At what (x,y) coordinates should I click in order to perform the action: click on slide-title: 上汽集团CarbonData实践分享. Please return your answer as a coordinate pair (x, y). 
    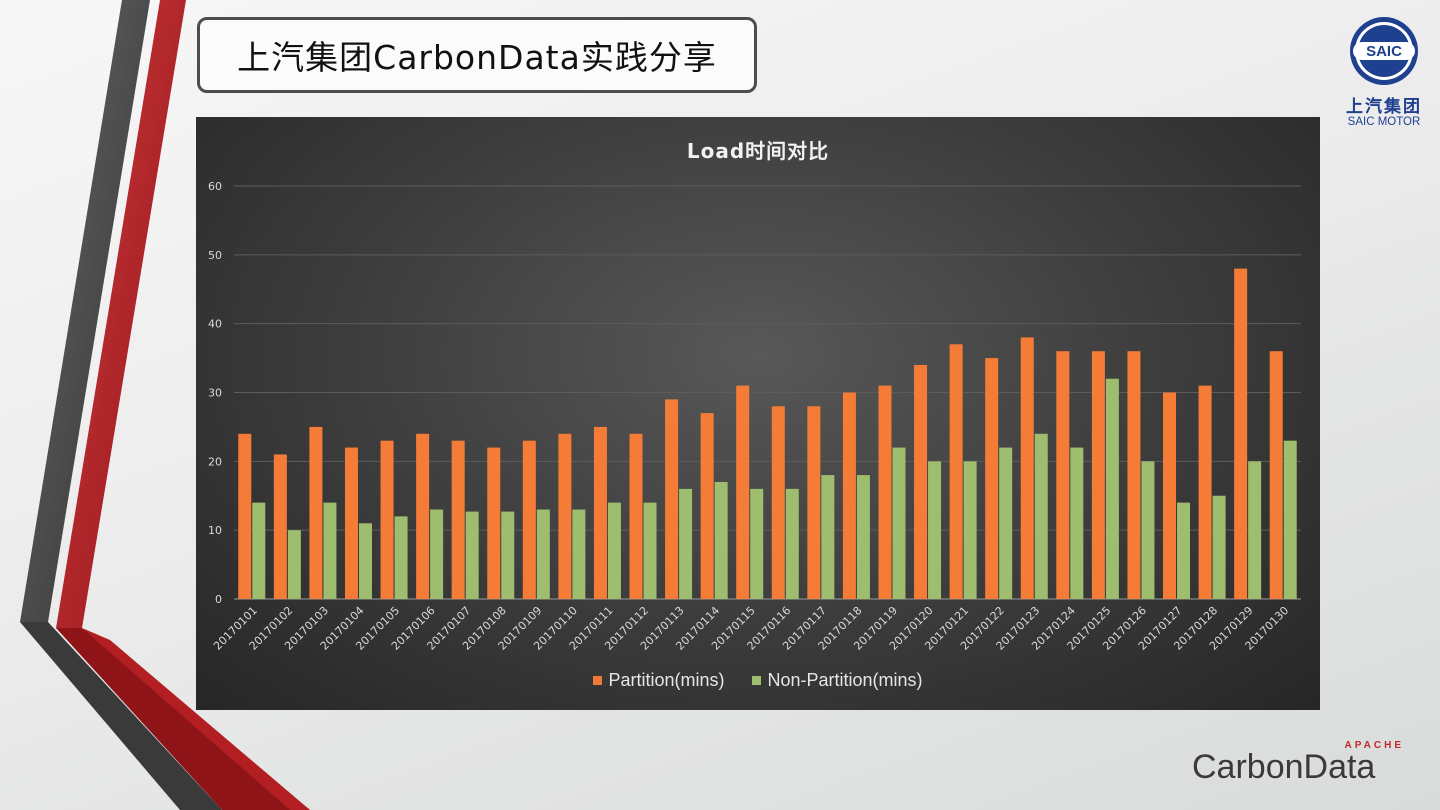
    Looking at the image, I should click on (477, 57).